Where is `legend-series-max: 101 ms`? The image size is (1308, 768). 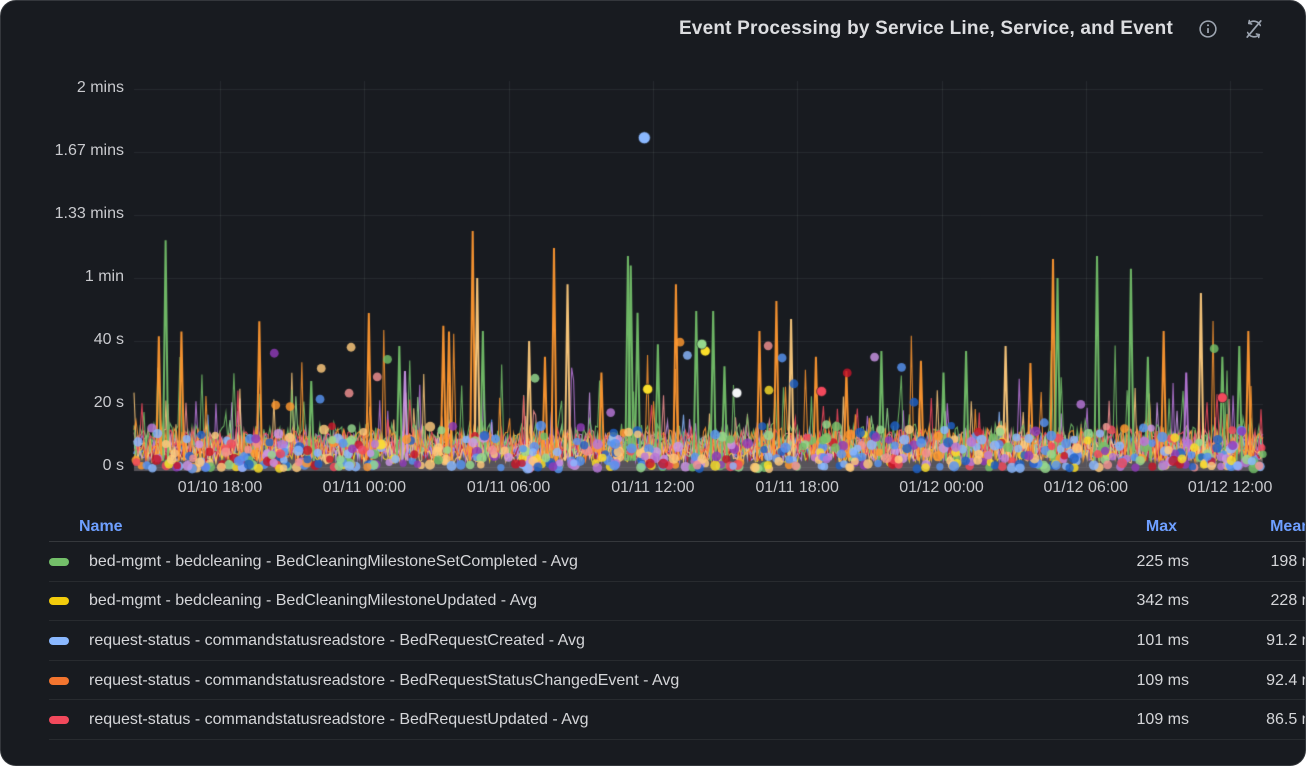 legend-series-max: 101 ms is located at coordinates (1162, 640).